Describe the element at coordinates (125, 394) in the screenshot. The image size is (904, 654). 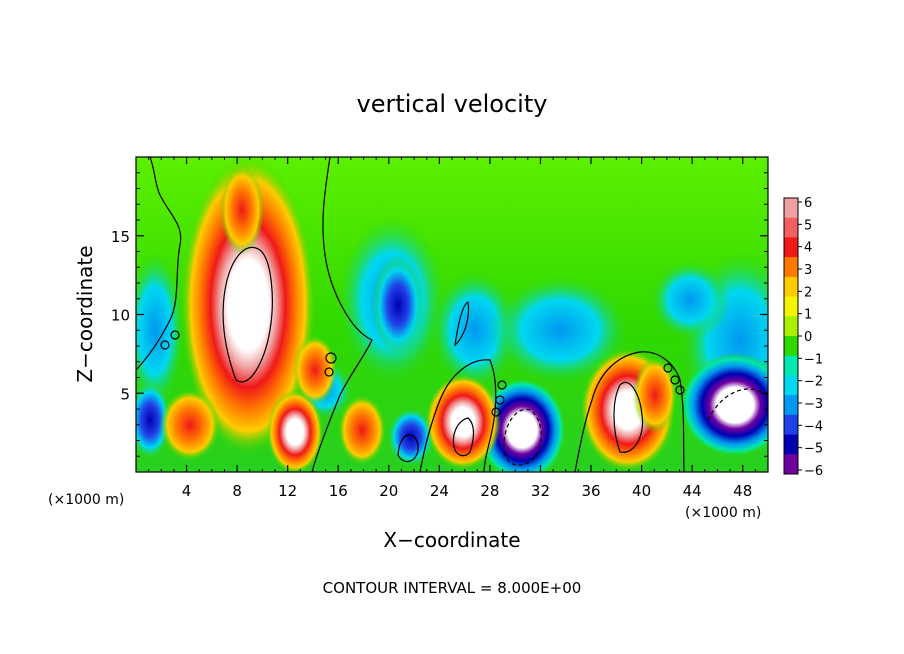
I see `y-tick-label: 5` at that location.